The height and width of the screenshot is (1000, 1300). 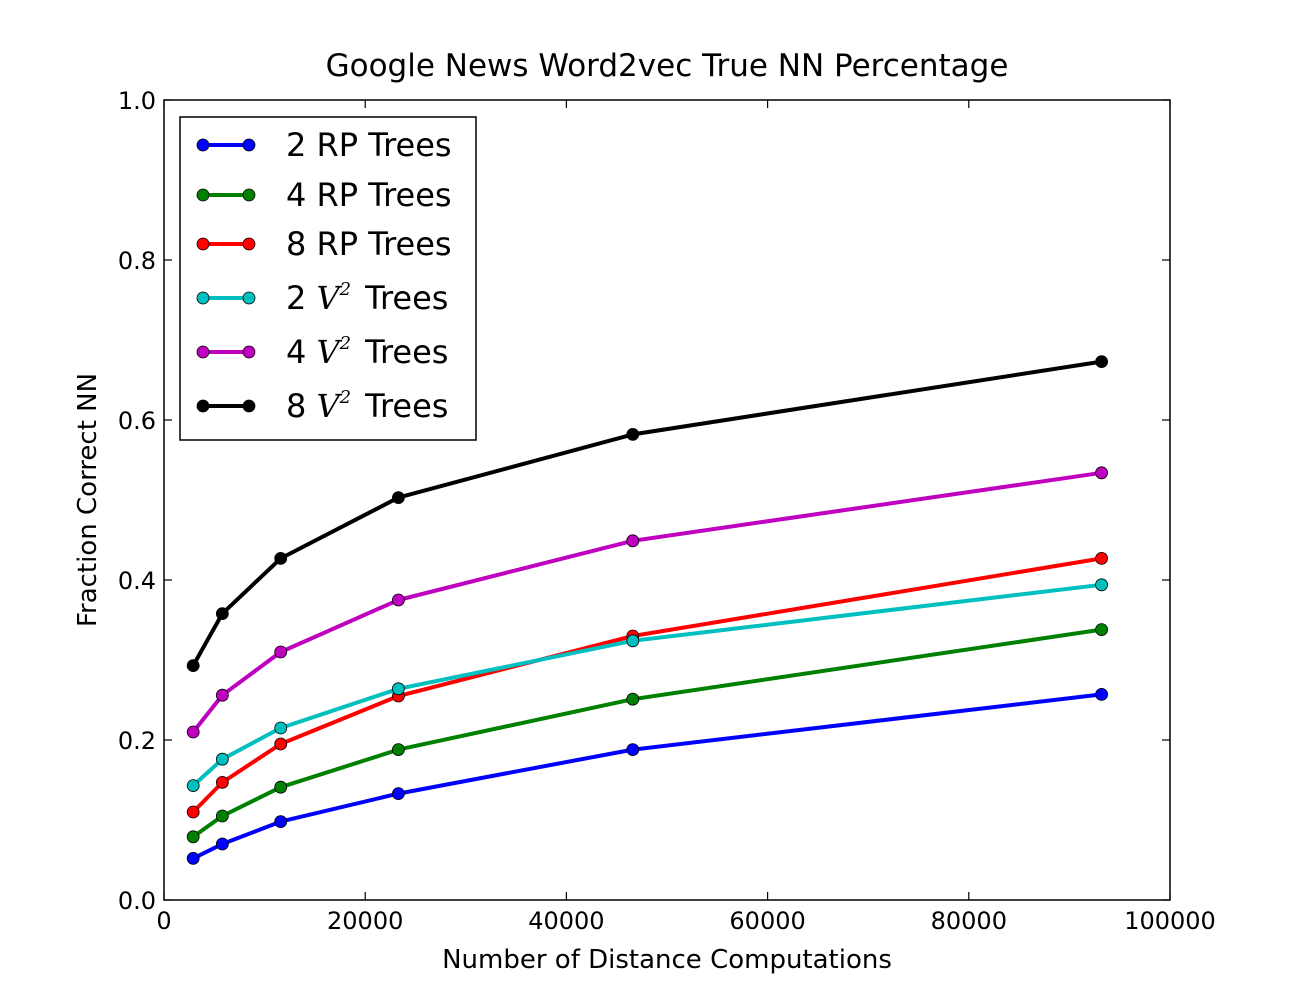 I want to click on legend-item: 4 V2 Trees, so click(x=322, y=352).